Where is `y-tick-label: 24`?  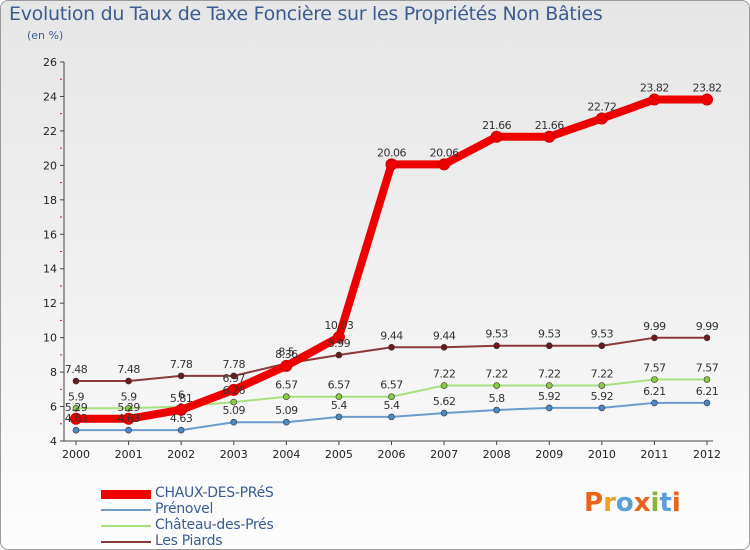
y-tick-label: 24 is located at coordinates (50, 96).